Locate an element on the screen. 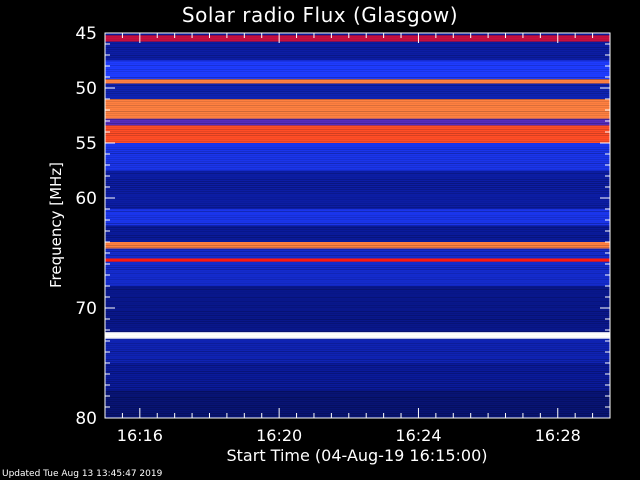 This screenshot has height=480, width=640. y-tick-label: 45 is located at coordinates (86, 34).